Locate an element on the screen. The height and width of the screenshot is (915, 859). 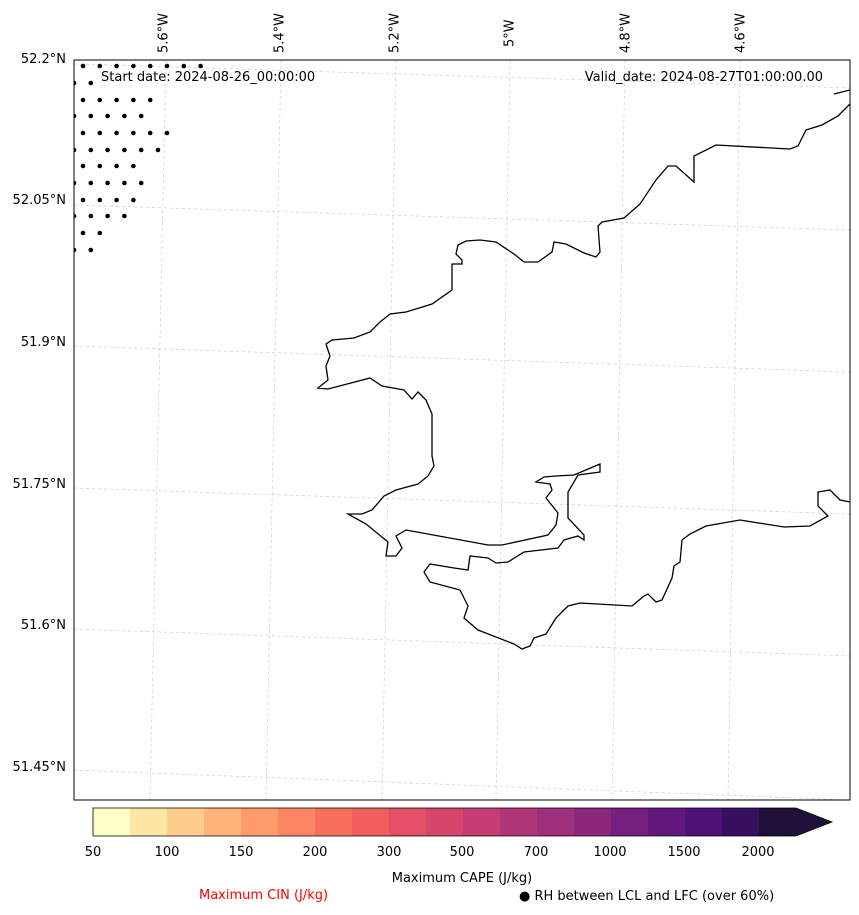
colorbar-tick: 1000 is located at coordinates (610, 852).